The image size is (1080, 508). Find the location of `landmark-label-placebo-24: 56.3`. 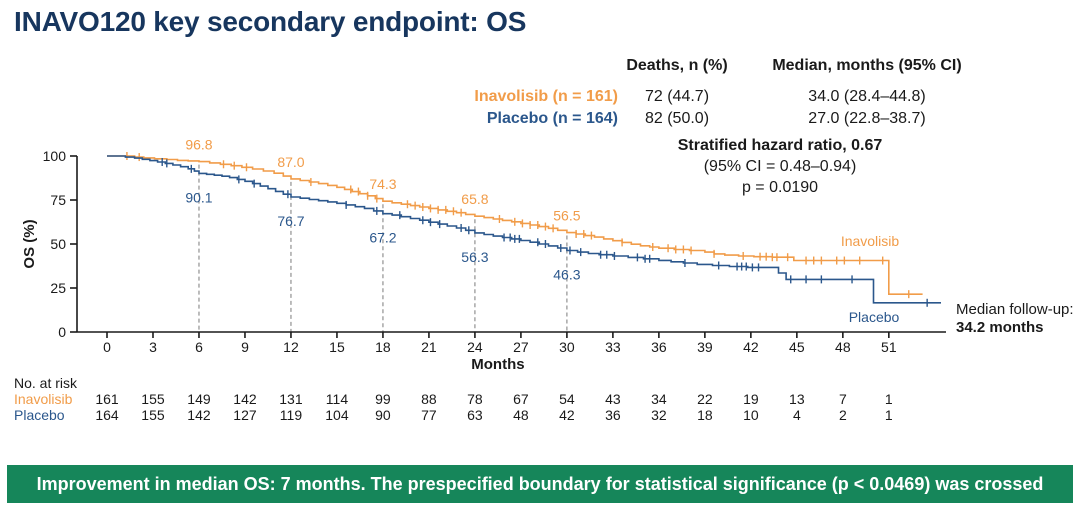

landmark-label-placebo-24: 56.3 is located at coordinates (474, 257).